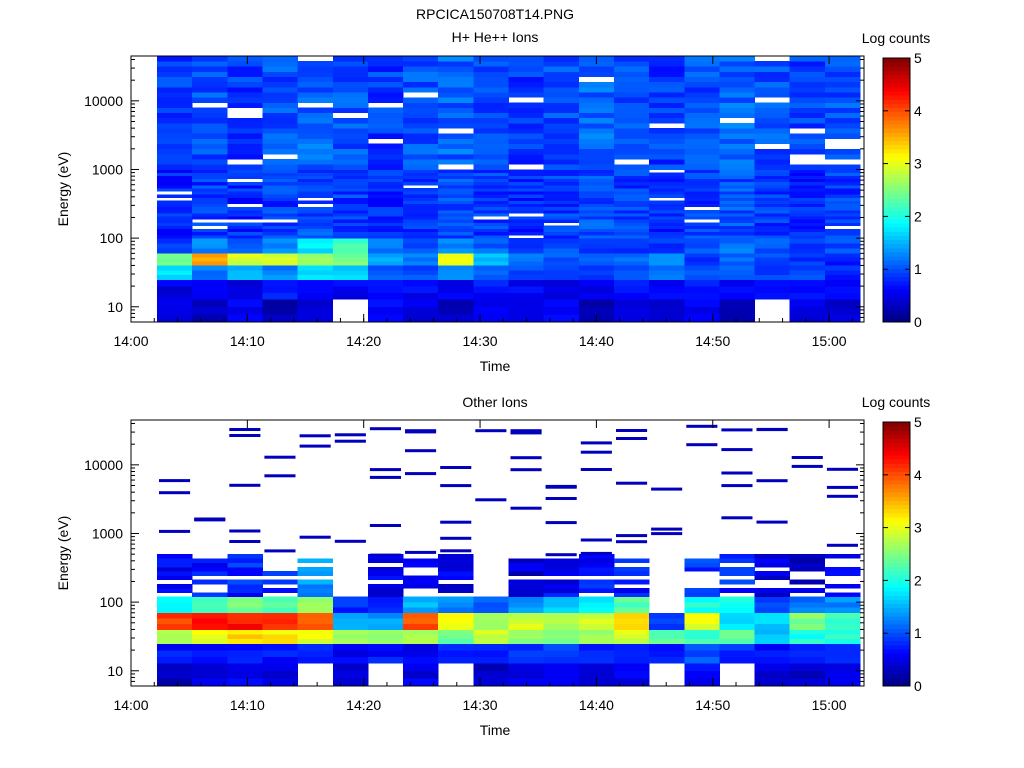 The height and width of the screenshot is (768, 1024). I want to click on colorbar-tick-label: 3, so click(918, 528).